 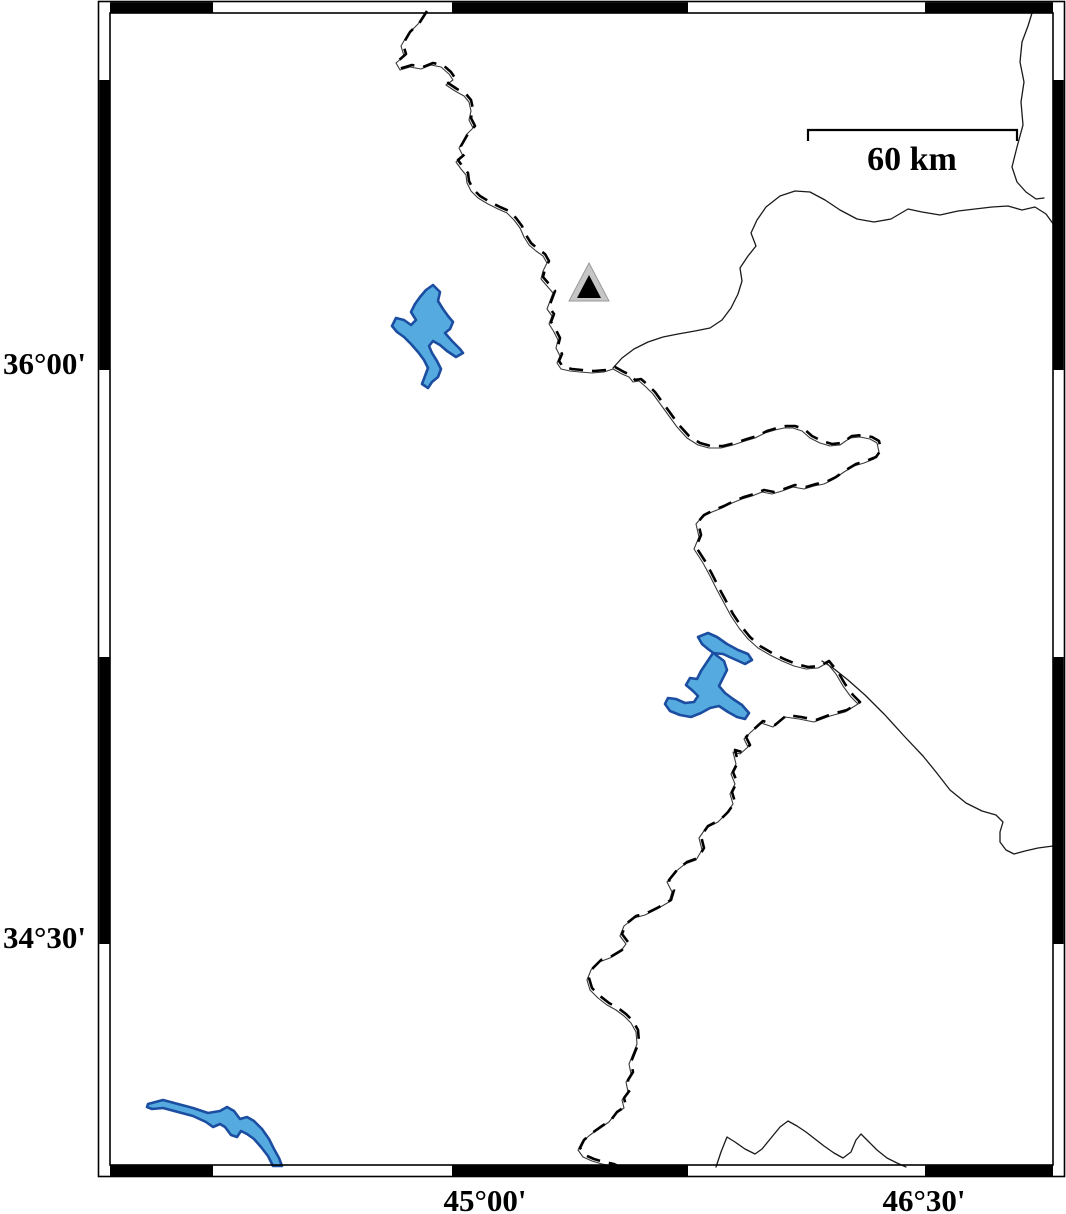 I want to click on lat-label-36-00: 36°00', so click(x=44, y=363).